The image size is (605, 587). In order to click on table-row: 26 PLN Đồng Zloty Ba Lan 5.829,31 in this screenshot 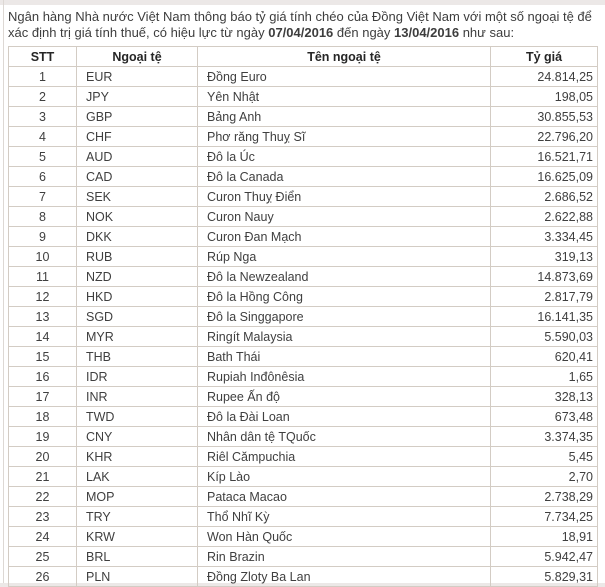, I will do `click(303, 576)`.